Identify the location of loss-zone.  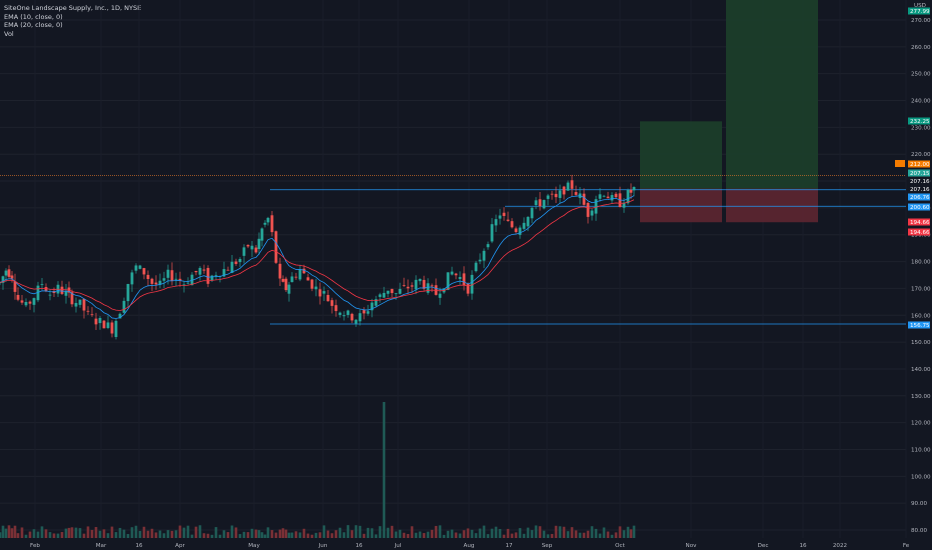
(681, 205).